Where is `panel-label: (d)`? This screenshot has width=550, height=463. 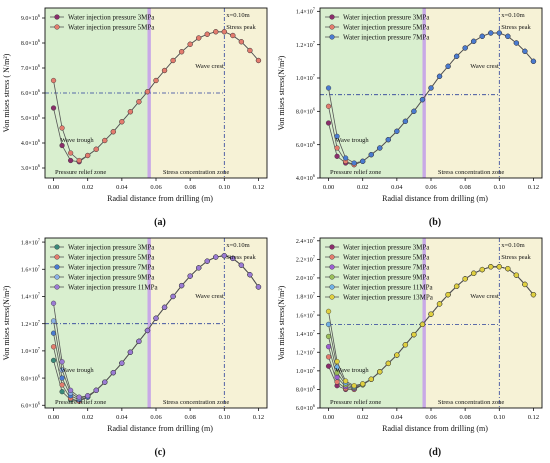
panel-label: (d) is located at coordinates (435, 452).